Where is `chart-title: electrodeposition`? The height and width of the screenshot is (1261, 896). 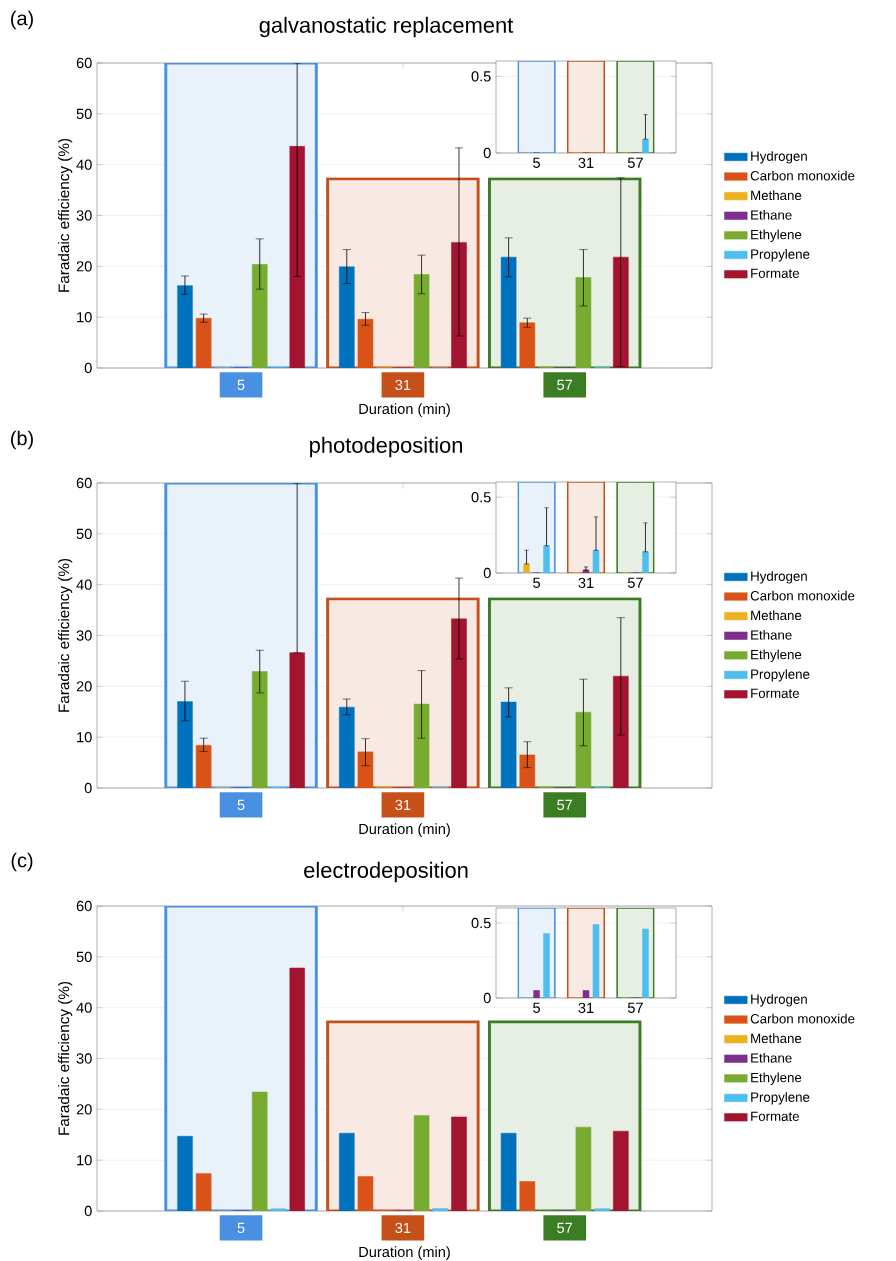 chart-title: electrodeposition is located at coordinates (386, 872).